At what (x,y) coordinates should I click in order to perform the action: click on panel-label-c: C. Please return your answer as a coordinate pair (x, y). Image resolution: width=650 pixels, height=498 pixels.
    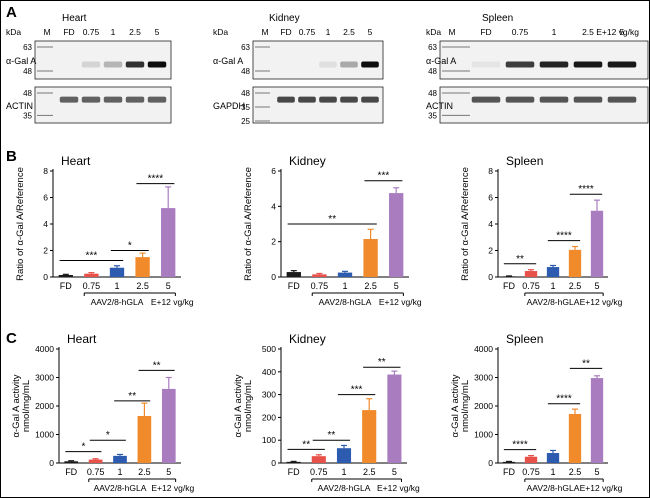
    Looking at the image, I should click on (11, 338).